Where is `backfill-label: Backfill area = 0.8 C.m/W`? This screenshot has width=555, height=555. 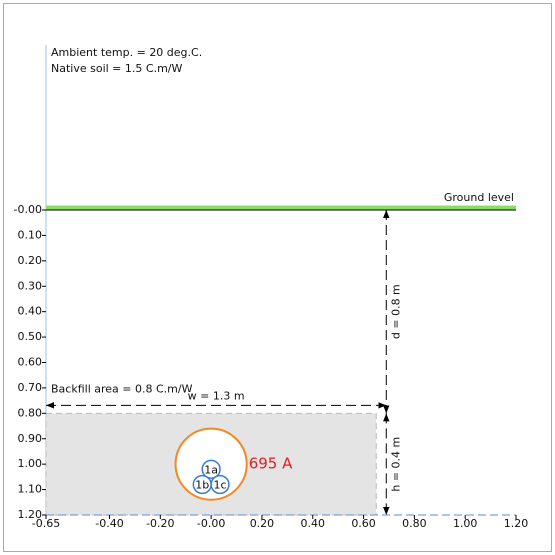
backfill-label: Backfill area = 0.8 C.m/W is located at coordinates (122, 388).